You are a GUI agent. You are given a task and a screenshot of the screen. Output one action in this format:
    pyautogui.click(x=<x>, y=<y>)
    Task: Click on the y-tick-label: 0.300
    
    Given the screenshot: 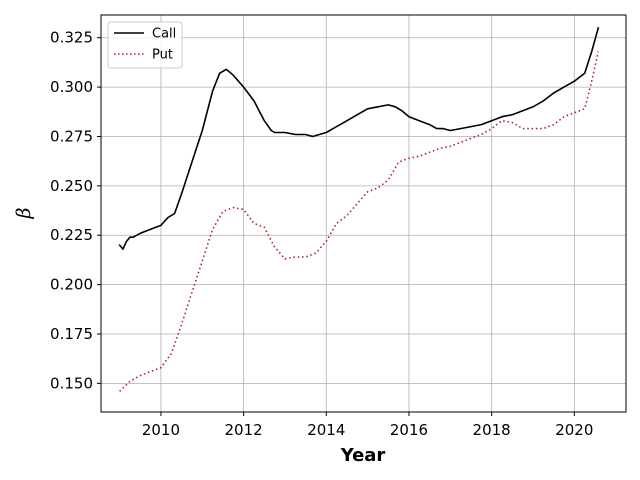 What is the action you would take?
    pyautogui.click(x=71, y=87)
    